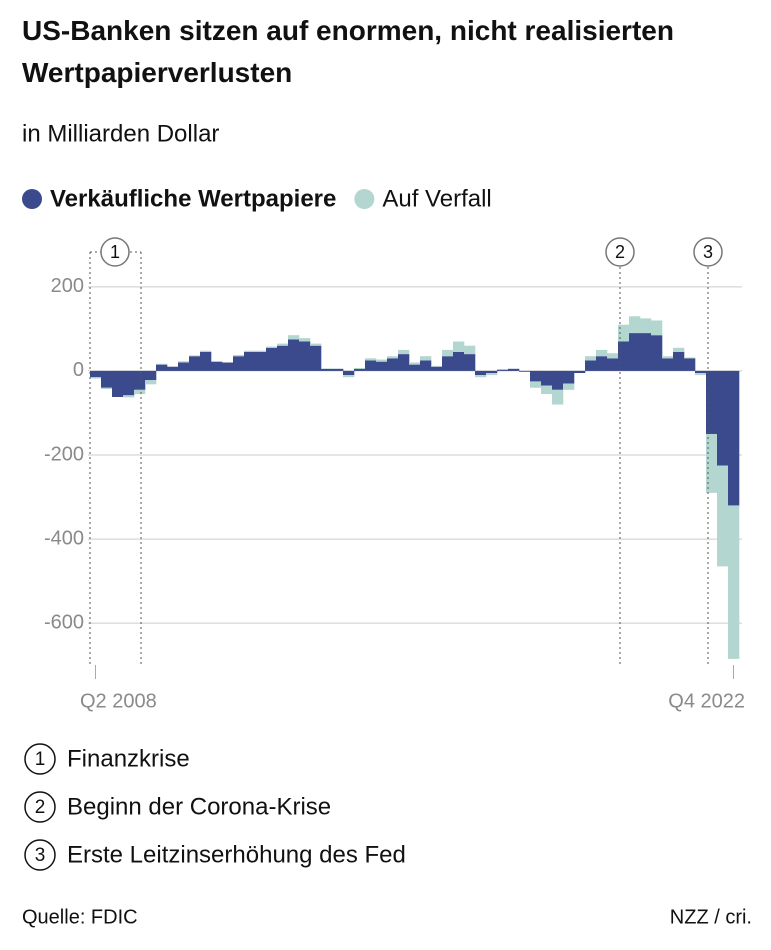 This screenshot has width=771, height=950. I want to click on note-number: 2, so click(40, 807).